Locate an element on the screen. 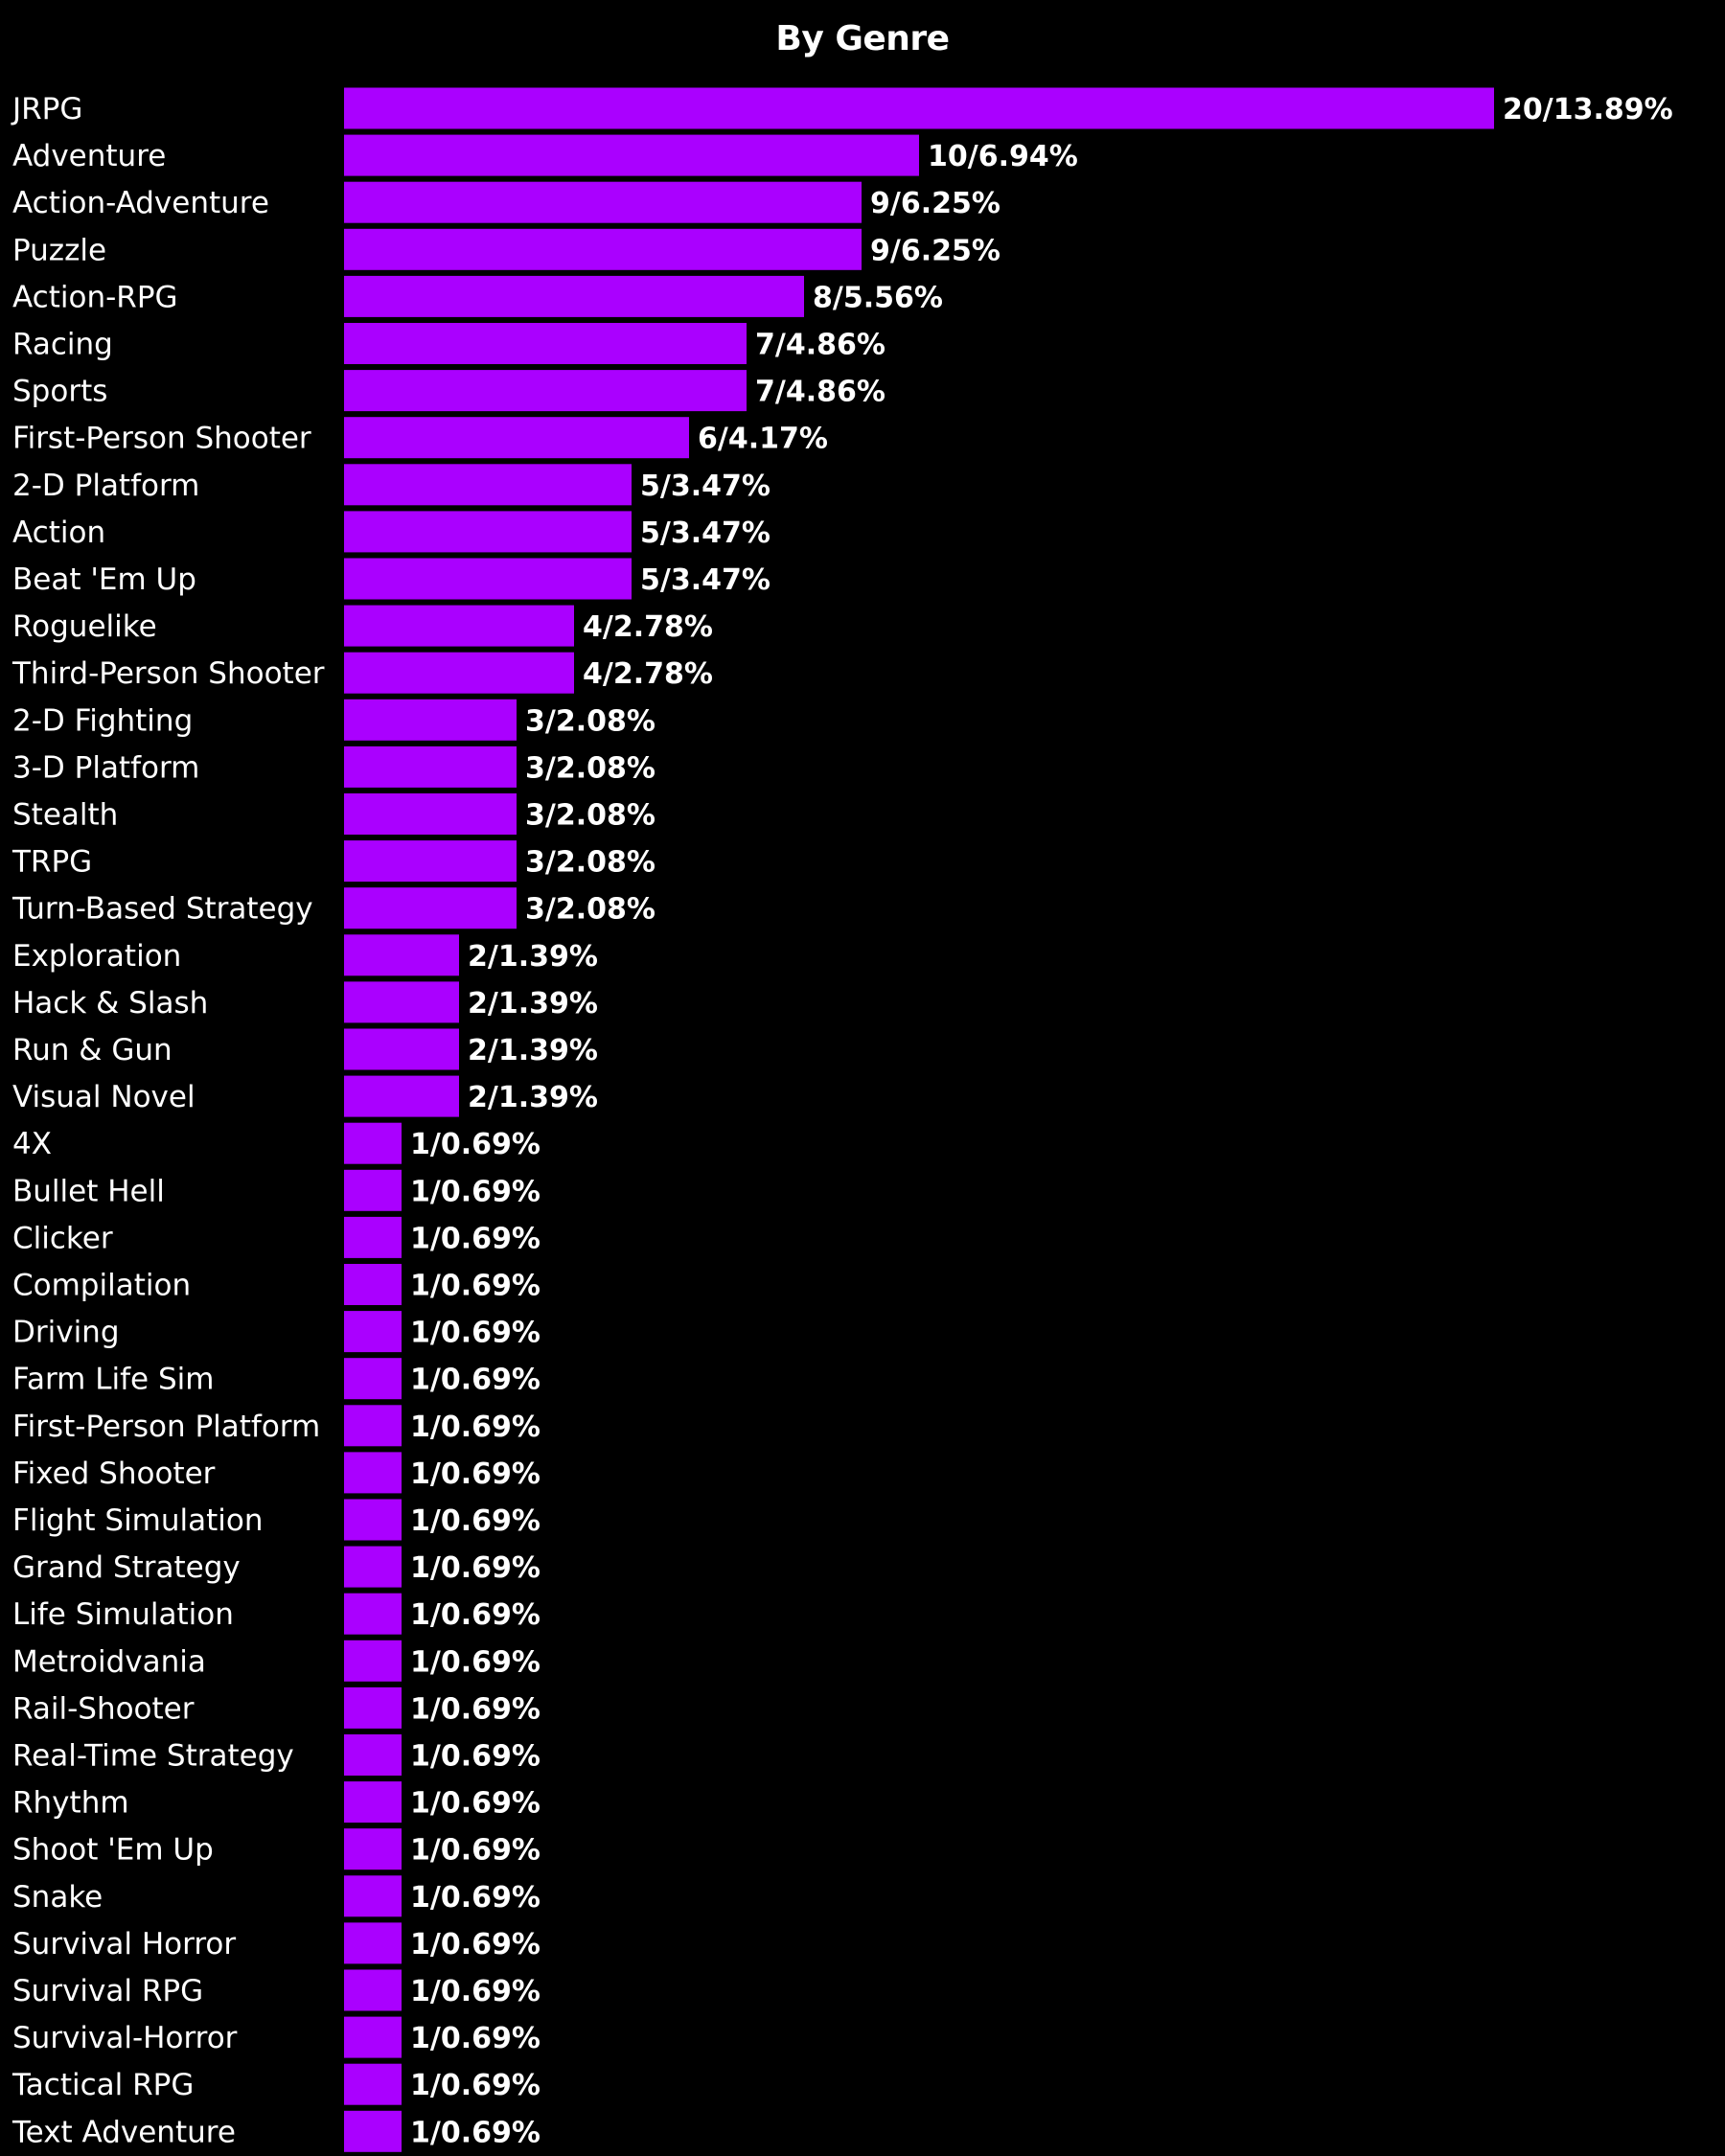  category-label: First-Person Platform is located at coordinates (166, 1427).